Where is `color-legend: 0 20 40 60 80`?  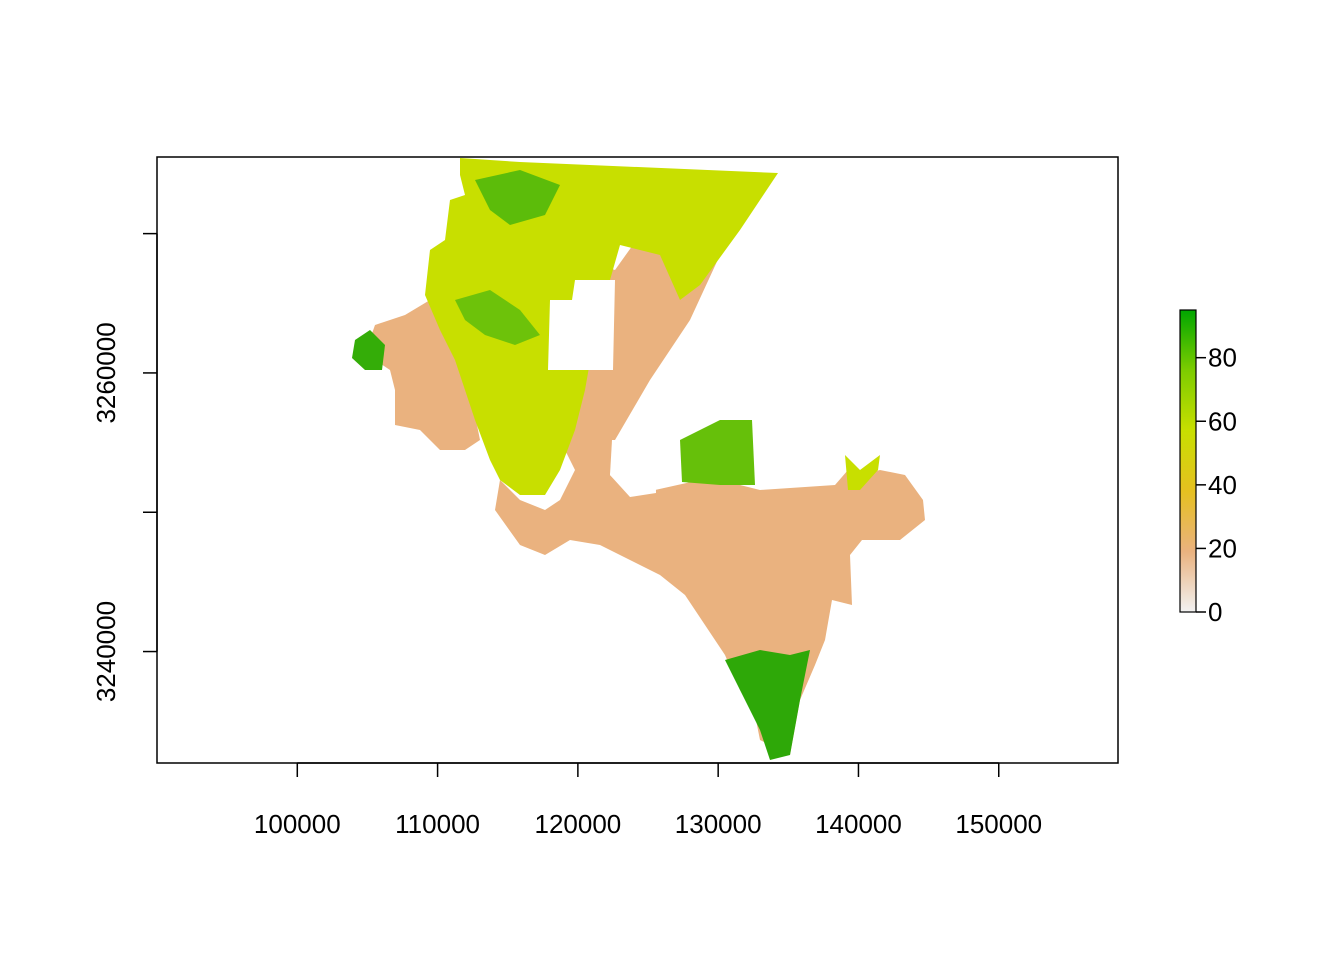
color-legend: 0 20 40 60 80 is located at coordinates (1208, 468).